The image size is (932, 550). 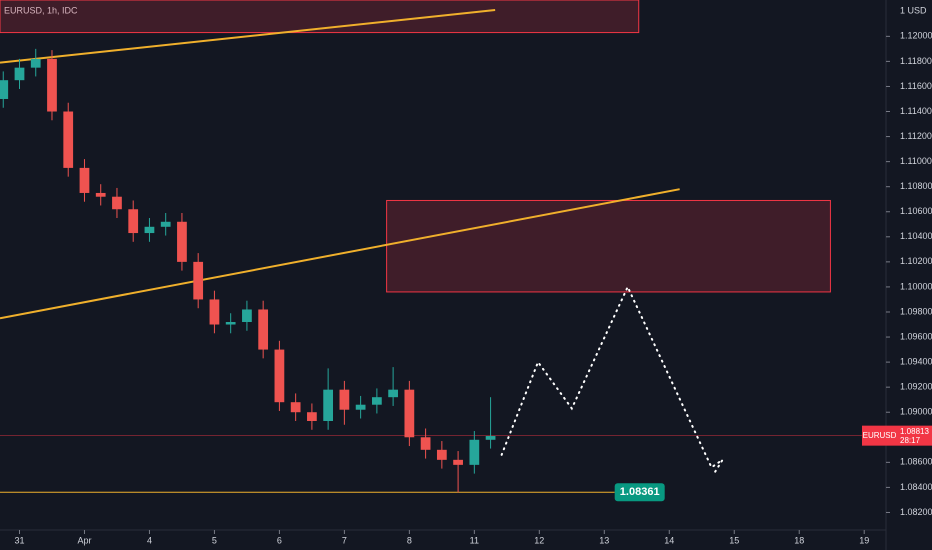 What do you see at coordinates (916, 86) in the screenshot?
I see `y-tick-label: 1.11600` at bounding box center [916, 86].